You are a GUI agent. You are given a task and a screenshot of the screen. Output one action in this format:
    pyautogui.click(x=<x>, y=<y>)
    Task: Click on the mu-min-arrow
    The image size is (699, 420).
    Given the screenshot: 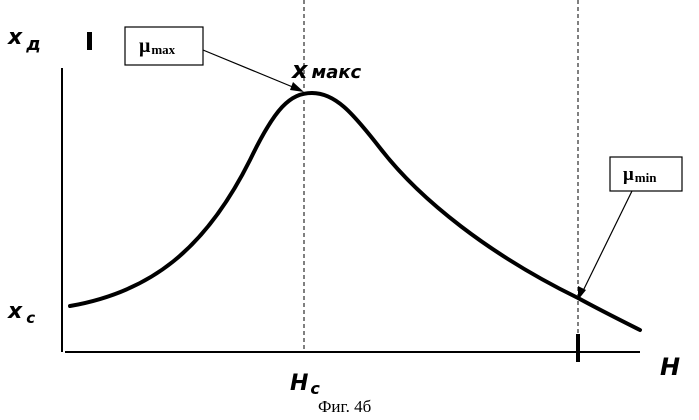 What is the action you would take?
    pyautogui.click(x=606, y=243)
    